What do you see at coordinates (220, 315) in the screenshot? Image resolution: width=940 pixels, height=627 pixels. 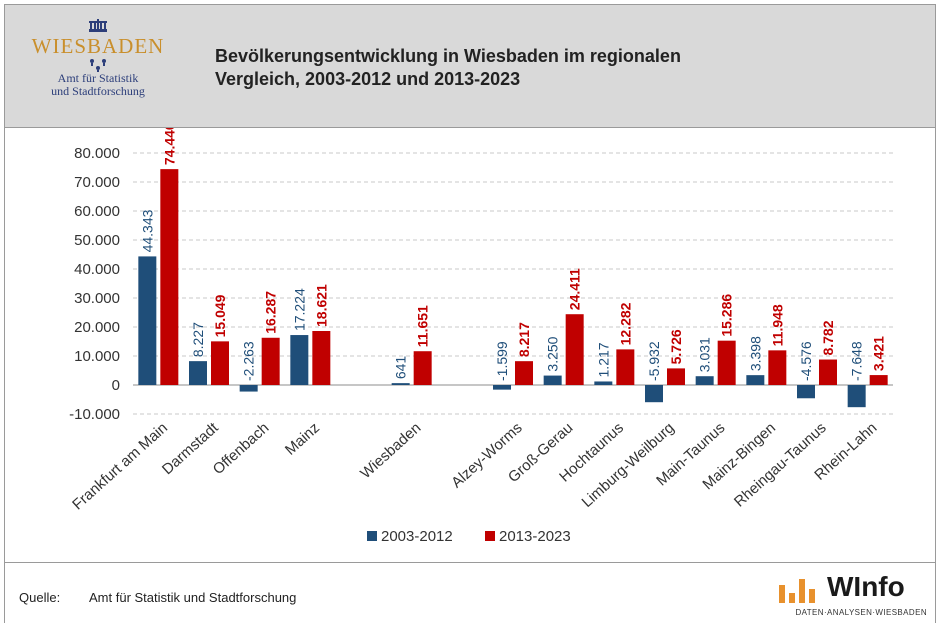 I see `data-label: 15.049` at bounding box center [220, 315].